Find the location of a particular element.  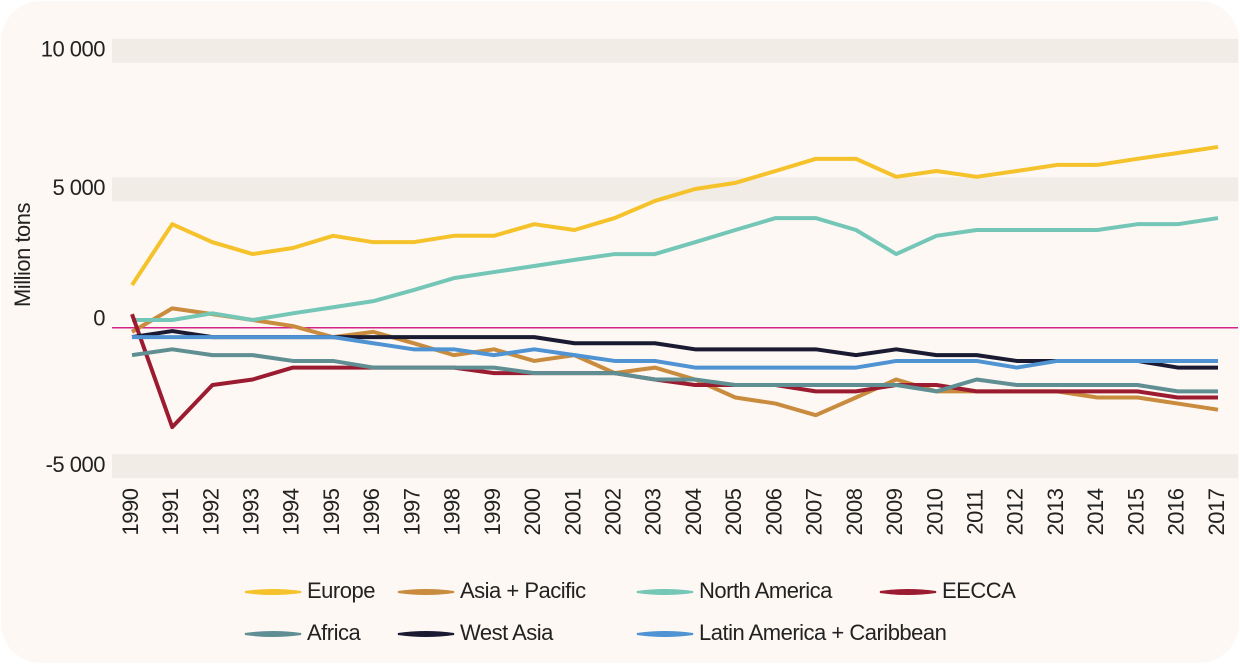

x-tick-label: 2003 is located at coordinates (653, 511).